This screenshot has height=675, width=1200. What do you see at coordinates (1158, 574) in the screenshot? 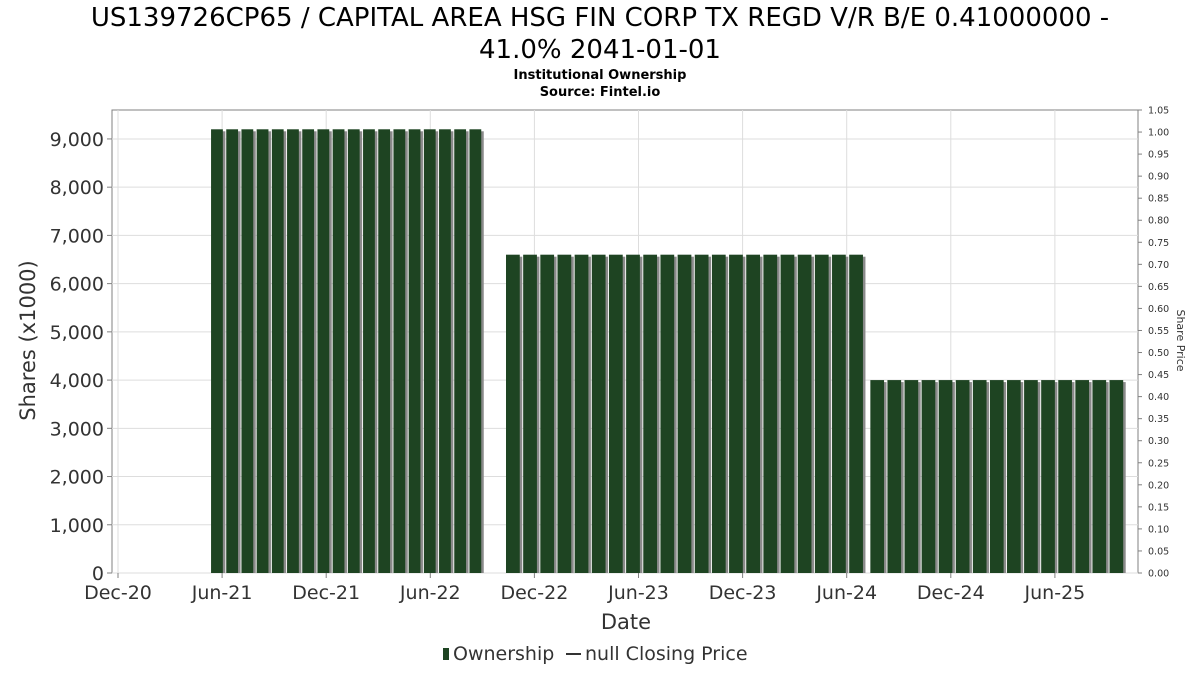
I see `y2-tick-label: 0.00` at bounding box center [1158, 574].